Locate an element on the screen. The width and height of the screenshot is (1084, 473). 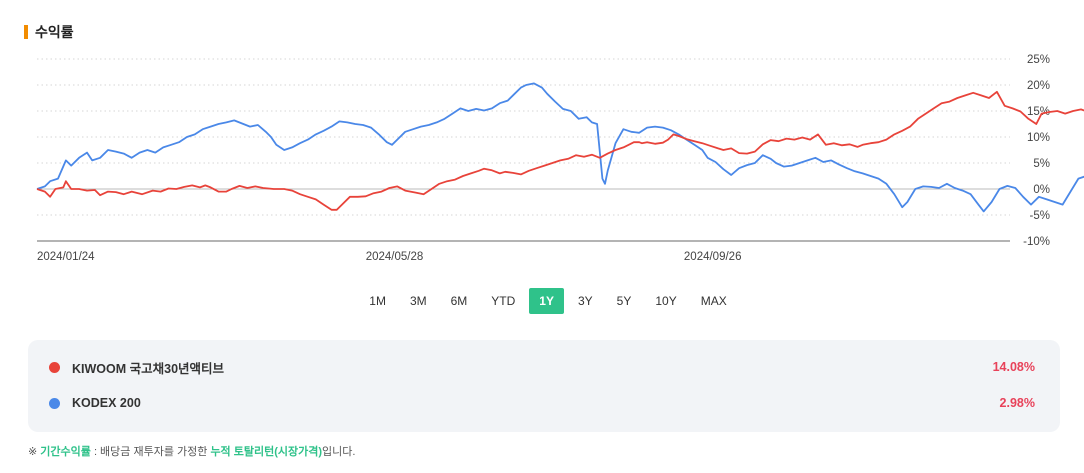
y-tick-label: -5% is located at coordinates (1040, 216).